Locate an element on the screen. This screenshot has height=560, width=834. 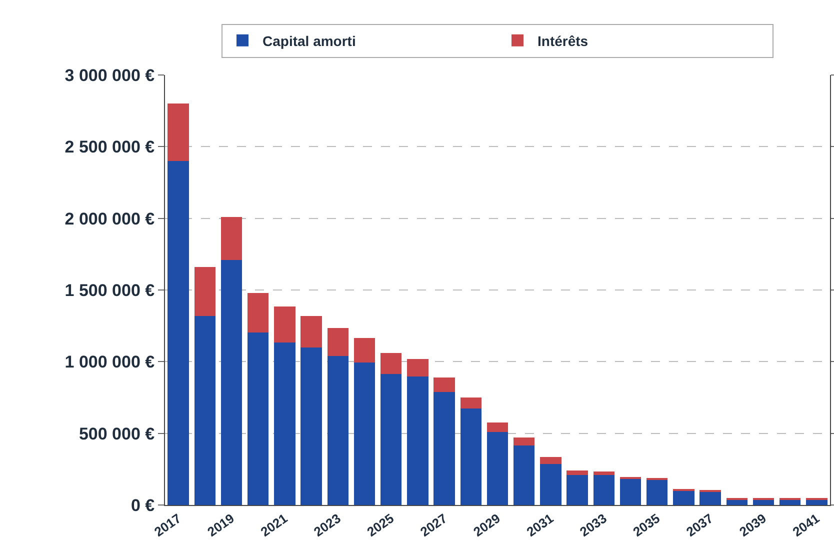
y-tick-label: 3 000 000 € is located at coordinates (110, 75).